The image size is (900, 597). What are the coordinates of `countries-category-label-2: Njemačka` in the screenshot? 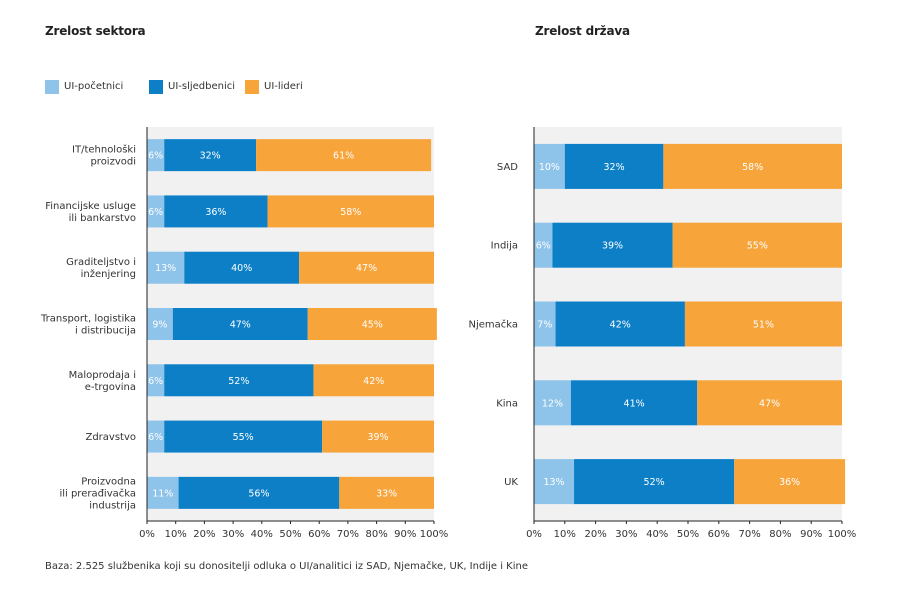 It's located at (493, 325).